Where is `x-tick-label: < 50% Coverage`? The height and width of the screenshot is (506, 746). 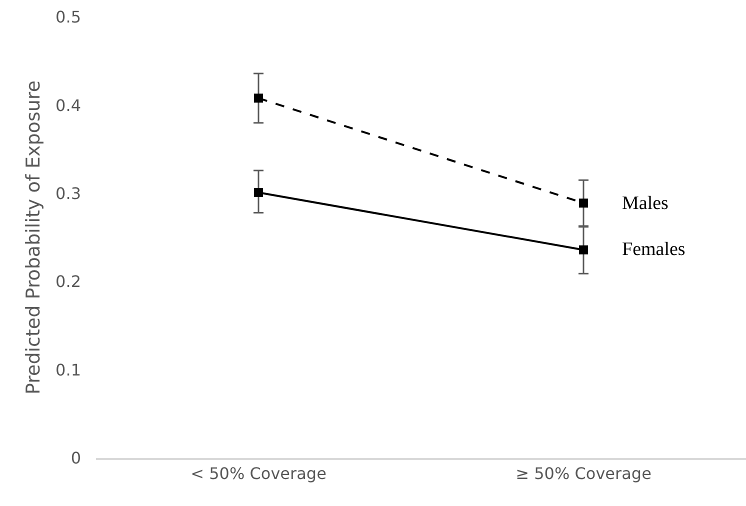 x-tick-label: < 50% Coverage is located at coordinates (258, 473).